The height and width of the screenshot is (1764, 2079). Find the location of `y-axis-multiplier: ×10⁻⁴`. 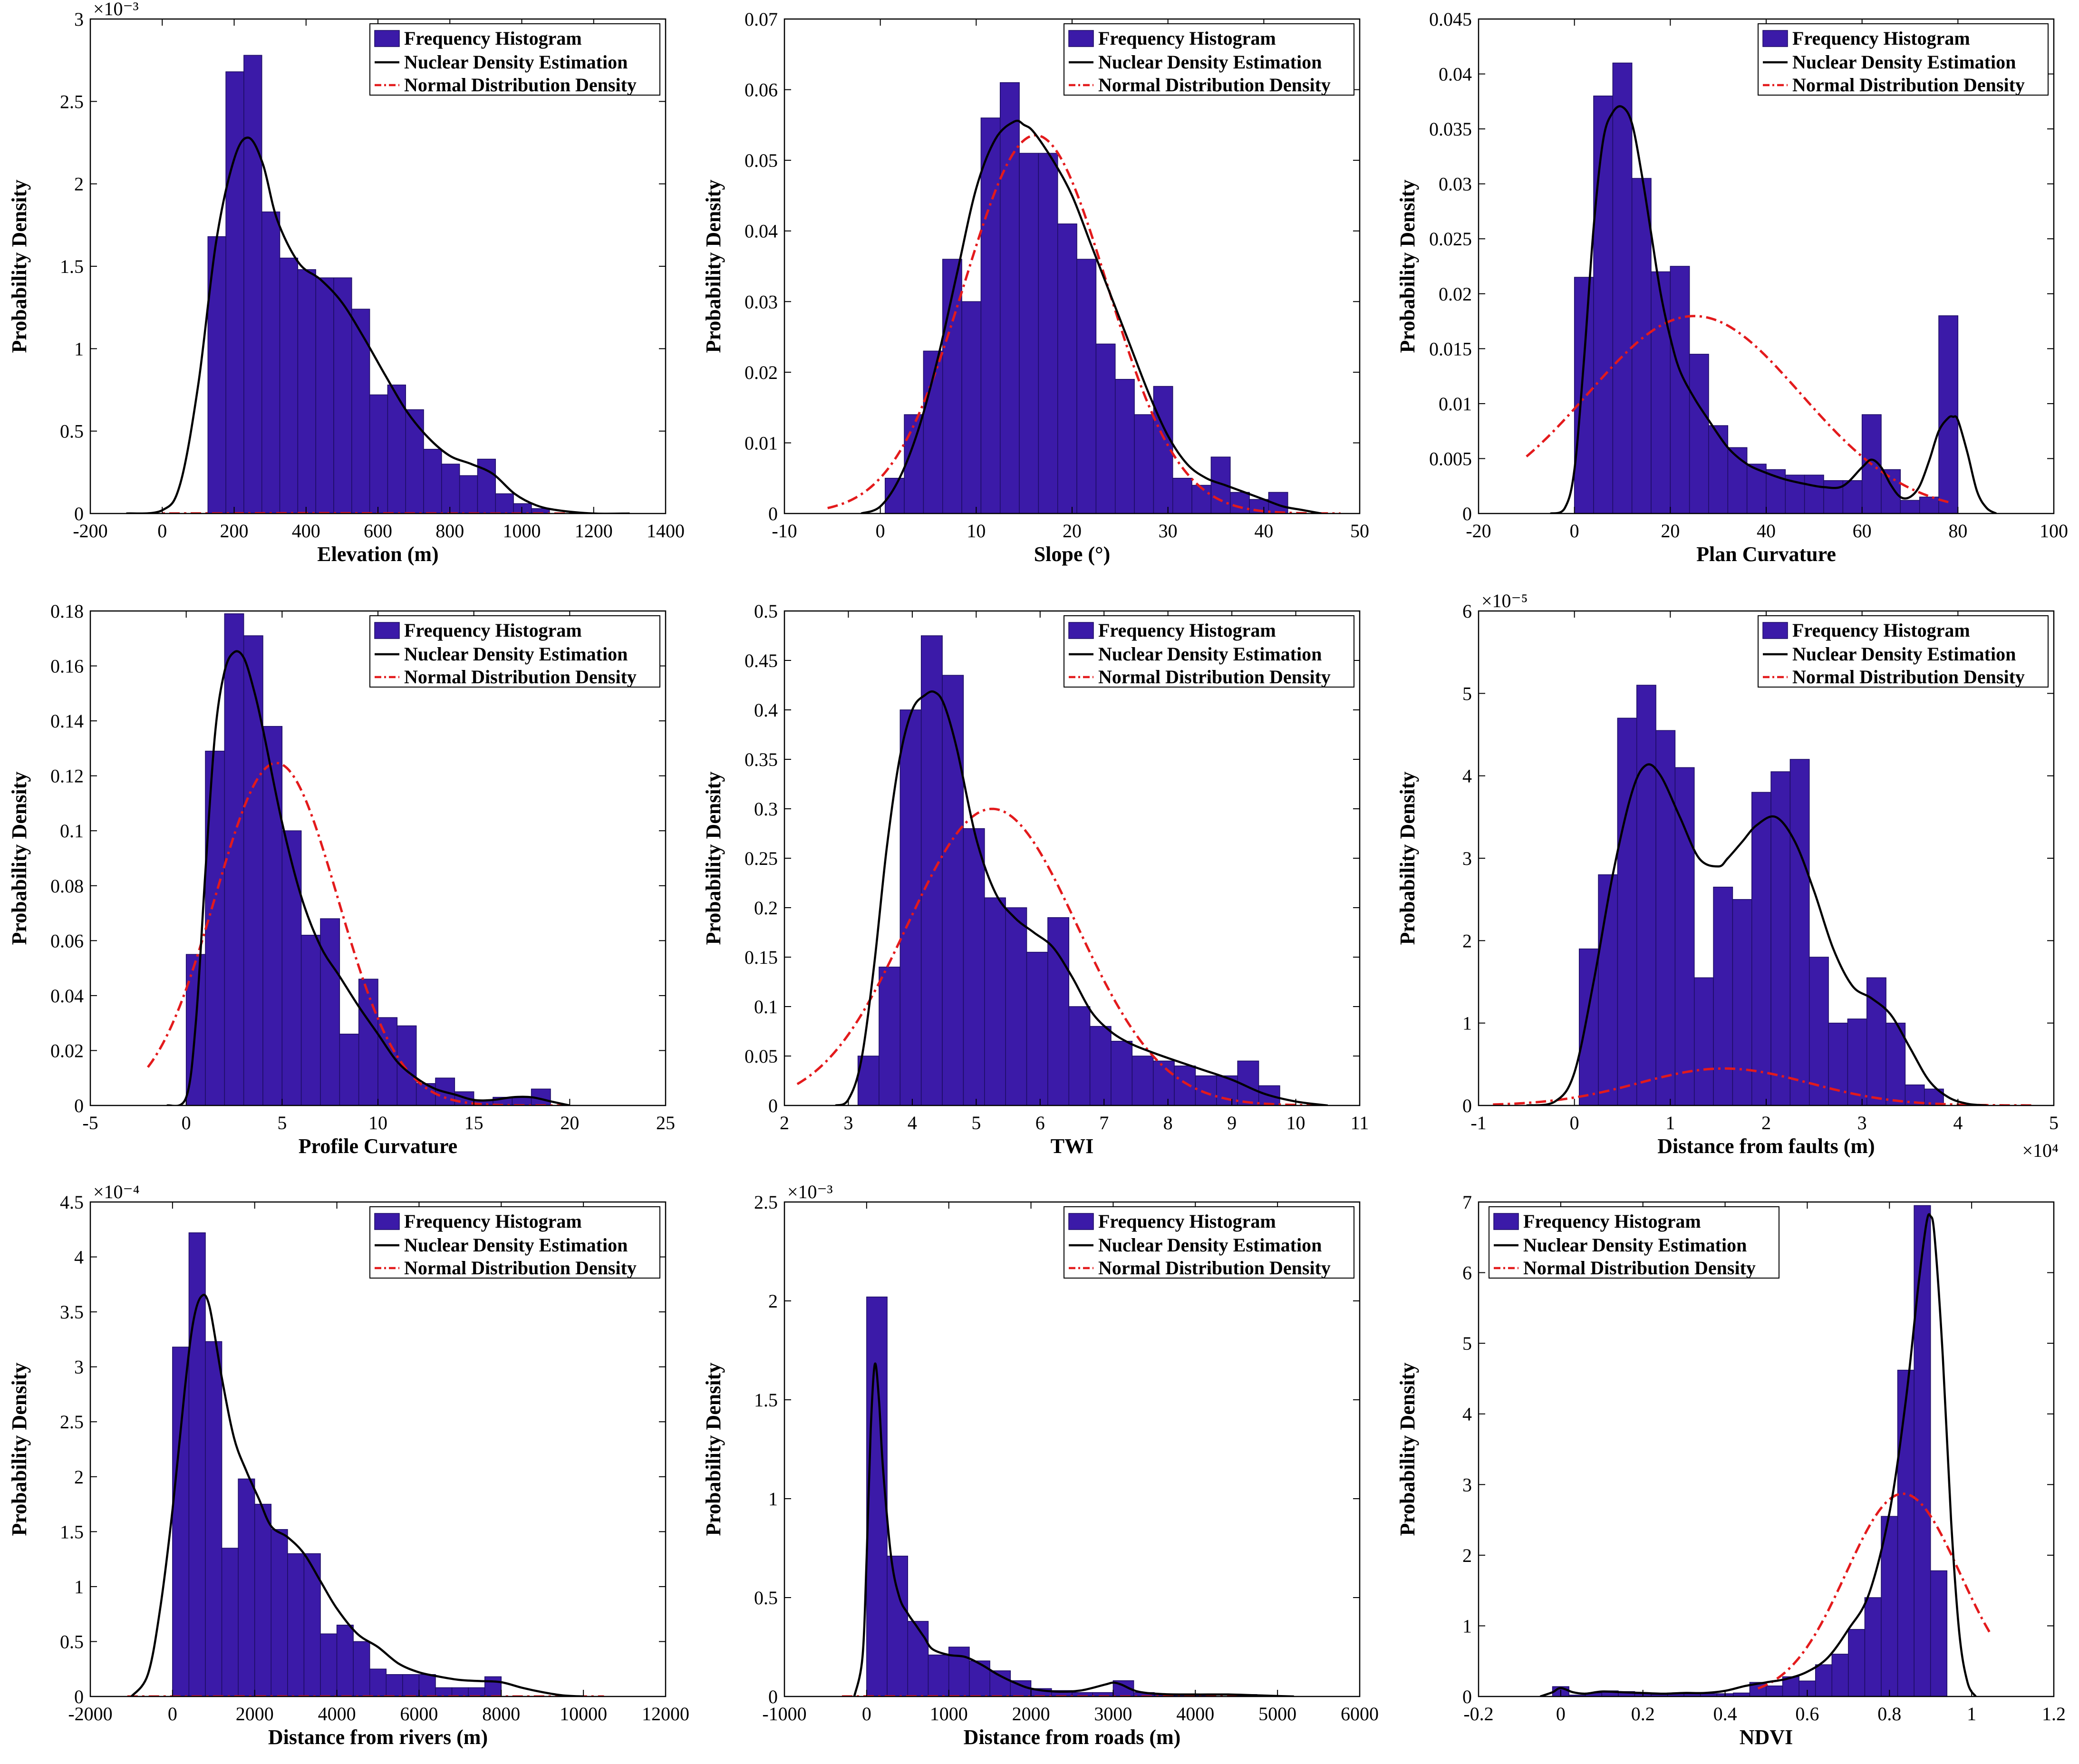

y-axis-multiplier: ×10⁻⁴ is located at coordinates (117, 1191).